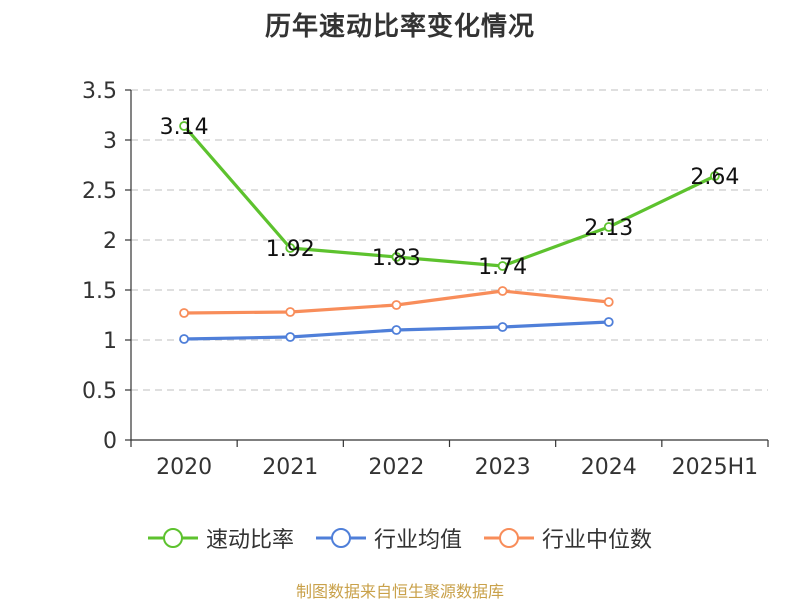 Image resolution: width=800 pixels, height=602 pixels. What do you see at coordinates (396, 467) in the screenshot?
I see `x-tick-label: 2022` at bounding box center [396, 467].